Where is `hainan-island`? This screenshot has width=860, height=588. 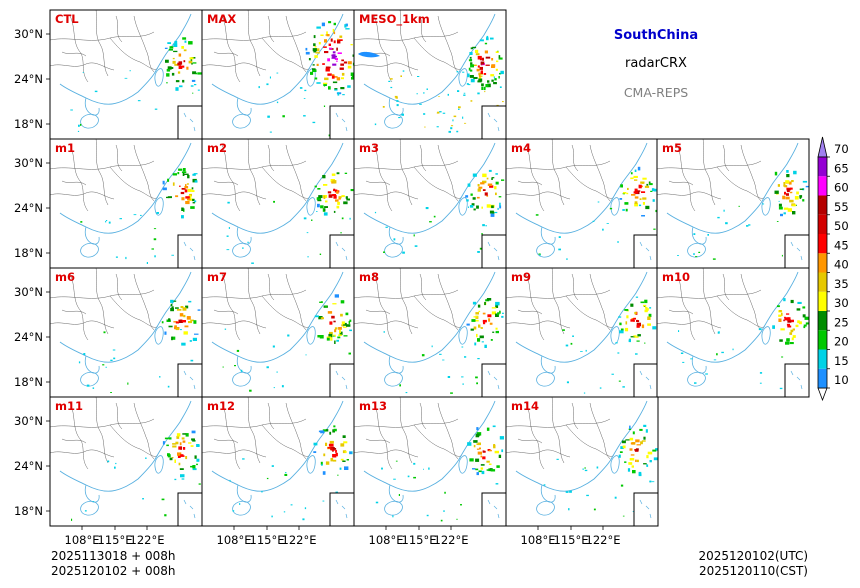
hainan-island is located at coordinates (89, 379).